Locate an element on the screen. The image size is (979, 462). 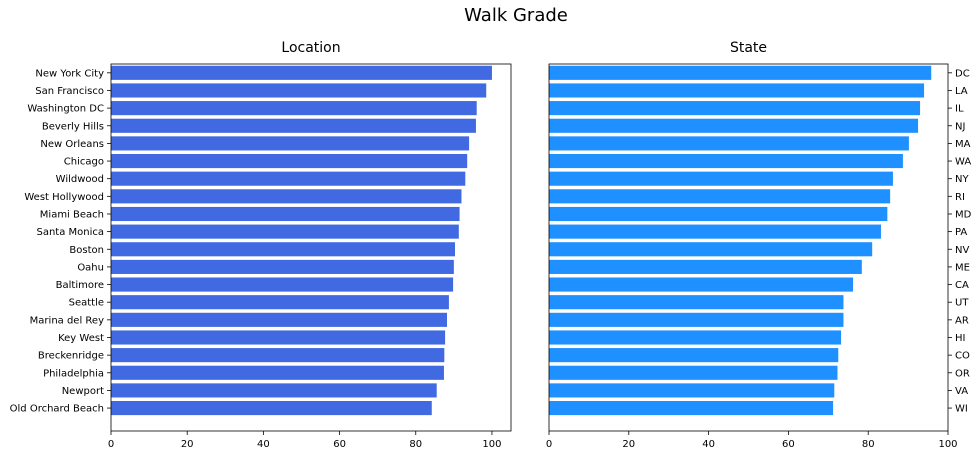
state-category-label: LA is located at coordinates (961, 91).